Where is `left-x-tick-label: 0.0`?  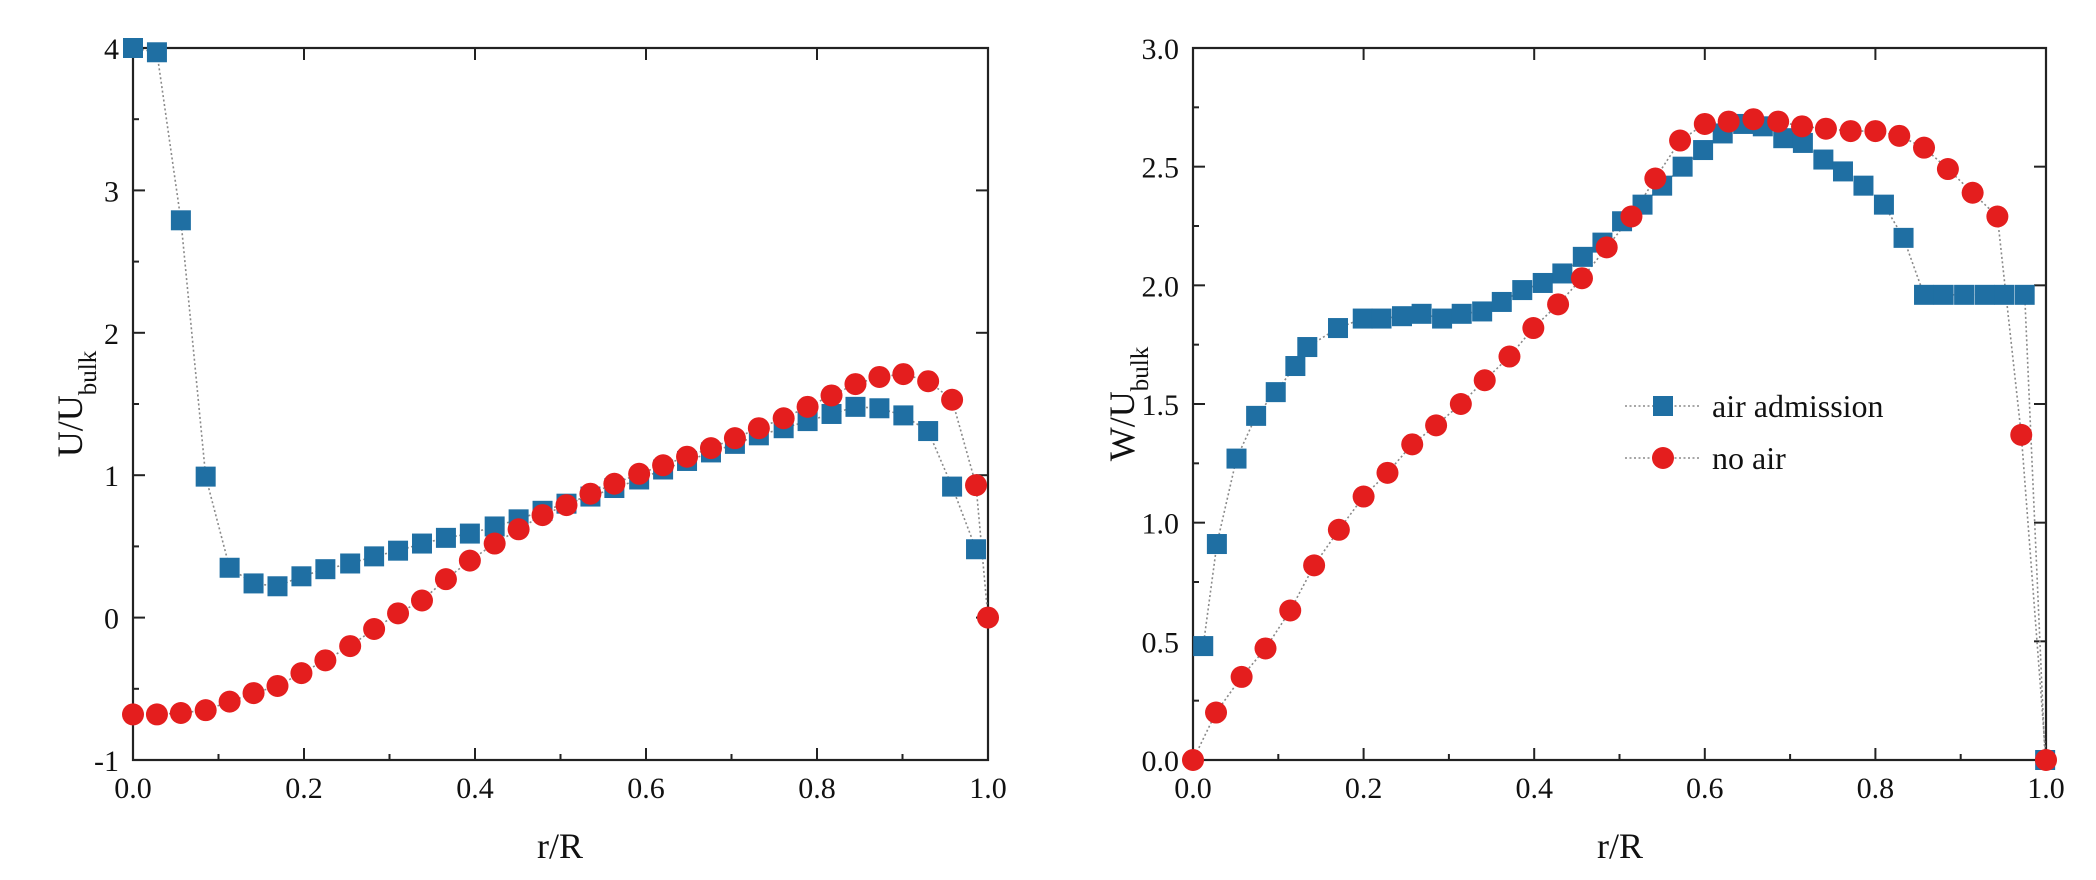
left-x-tick-label: 0.0 is located at coordinates (133, 788).